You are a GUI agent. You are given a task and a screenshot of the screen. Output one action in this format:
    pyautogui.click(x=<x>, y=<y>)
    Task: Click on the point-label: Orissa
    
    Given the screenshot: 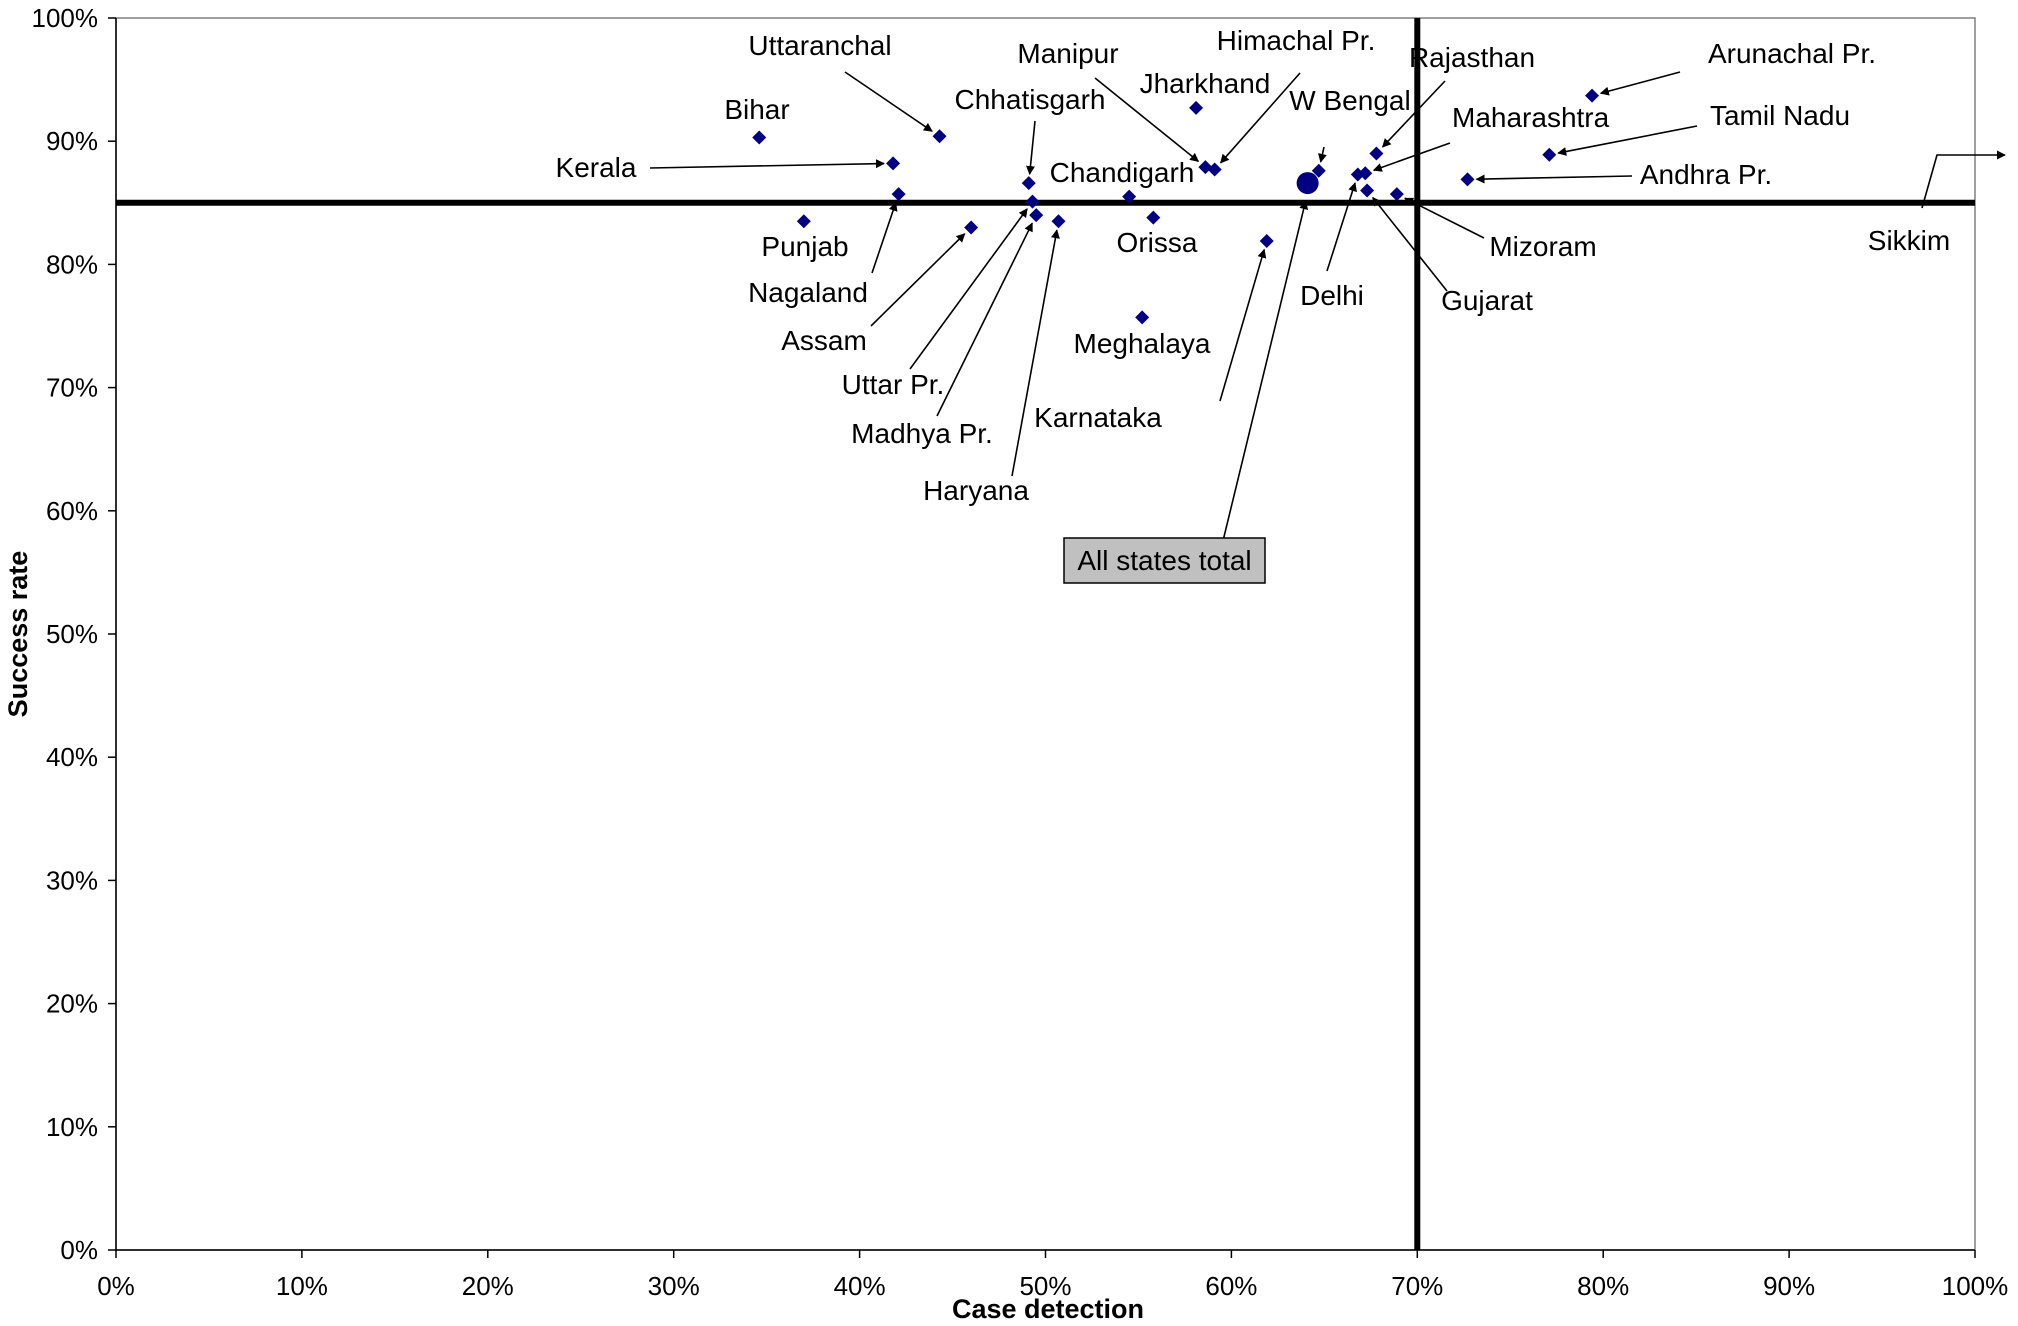 What is the action you would take?
    pyautogui.click(x=1157, y=242)
    